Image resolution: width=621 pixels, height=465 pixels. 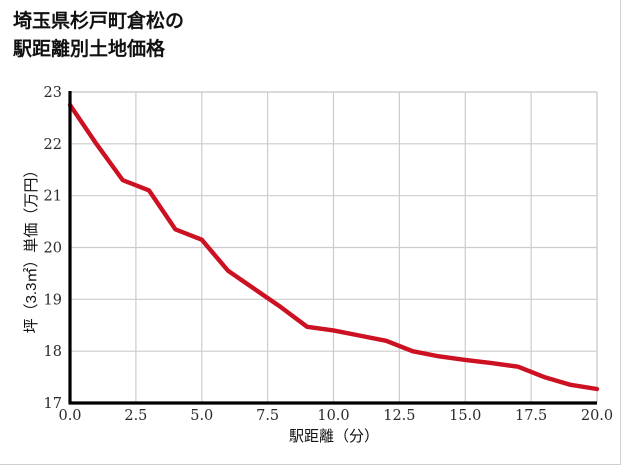 I want to click on y-tick-label: 20, so click(x=53, y=249).